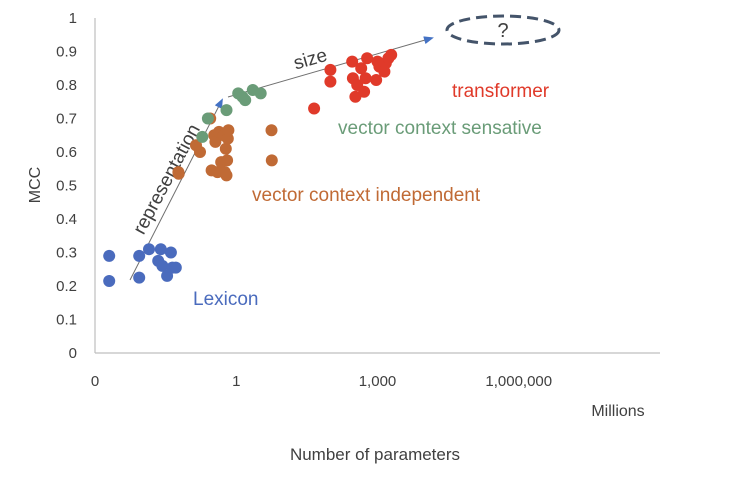 This screenshot has height=477, width=750. What do you see at coordinates (66, 85) in the screenshot?
I see `y-tick-label: 0.8` at bounding box center [66, 85].